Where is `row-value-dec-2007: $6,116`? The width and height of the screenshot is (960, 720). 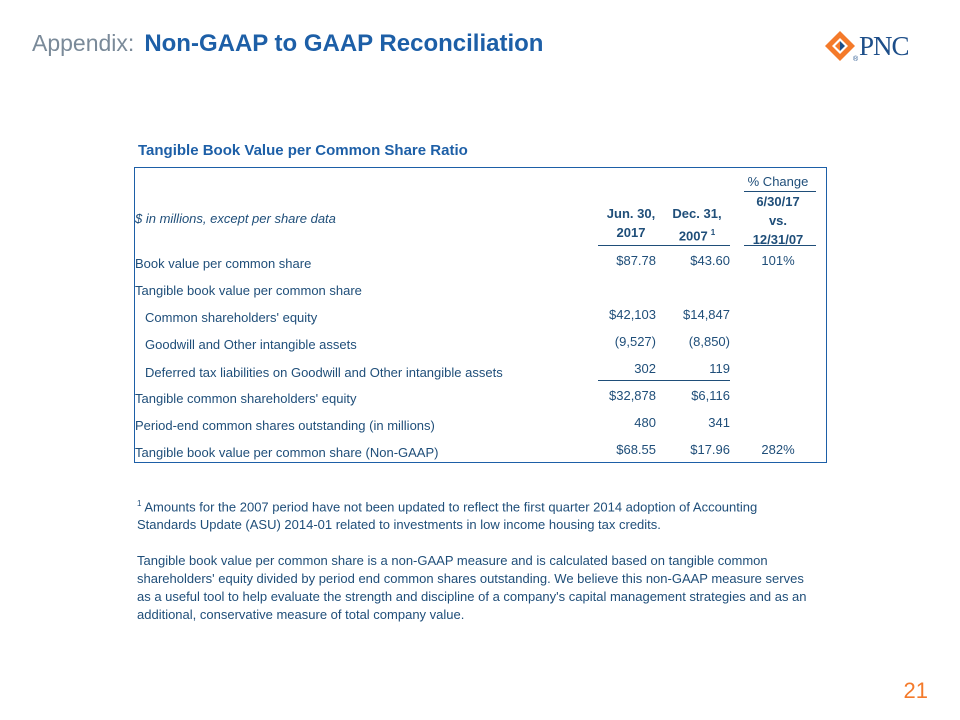
row-value-dec-2007: $6,116 is located at coordinates (710, 395).